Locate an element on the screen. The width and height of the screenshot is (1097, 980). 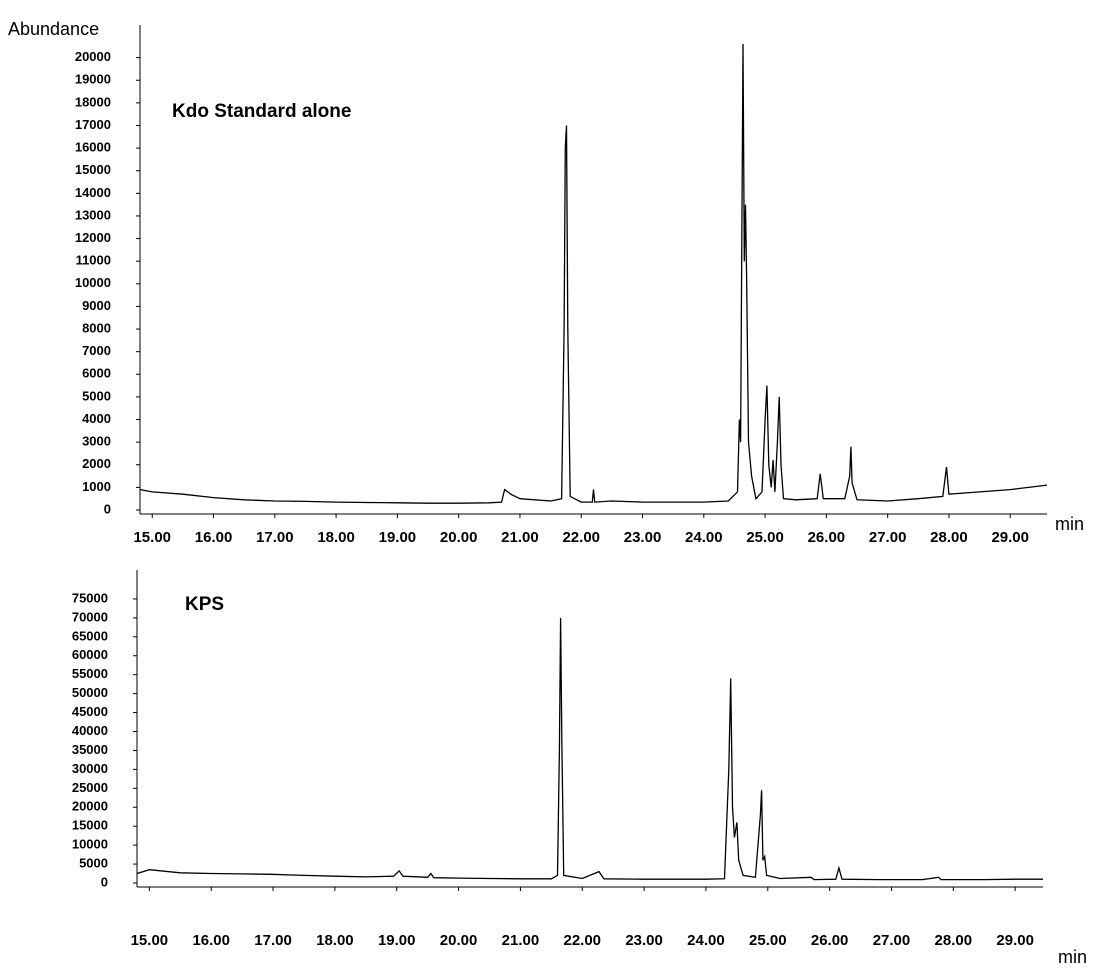
y-tick-label: 12000 is located at coordinates (93, 237).